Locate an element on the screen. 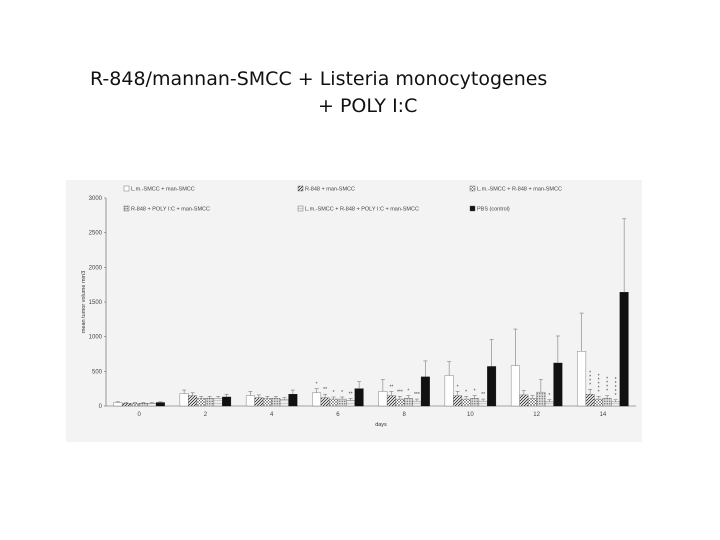  y-tick-label: 1500 is located at coordinates (96, 303).